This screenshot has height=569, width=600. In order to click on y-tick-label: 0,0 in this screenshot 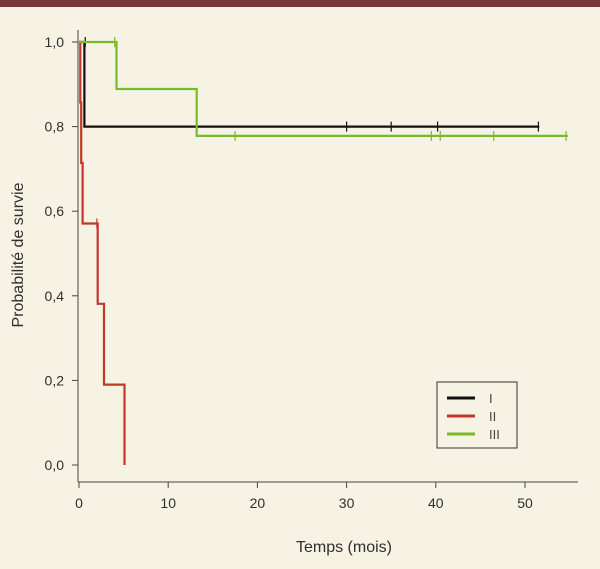, I will do `click(55, 465)`.